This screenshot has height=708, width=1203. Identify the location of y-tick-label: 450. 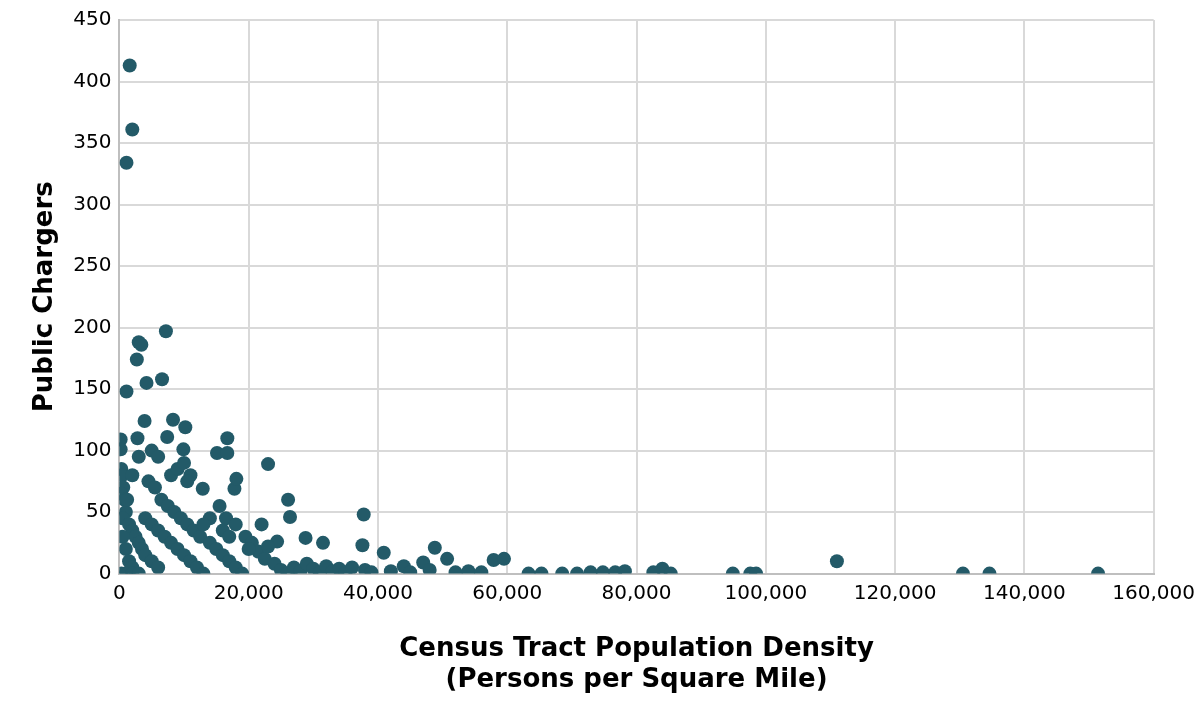
(92, 18).